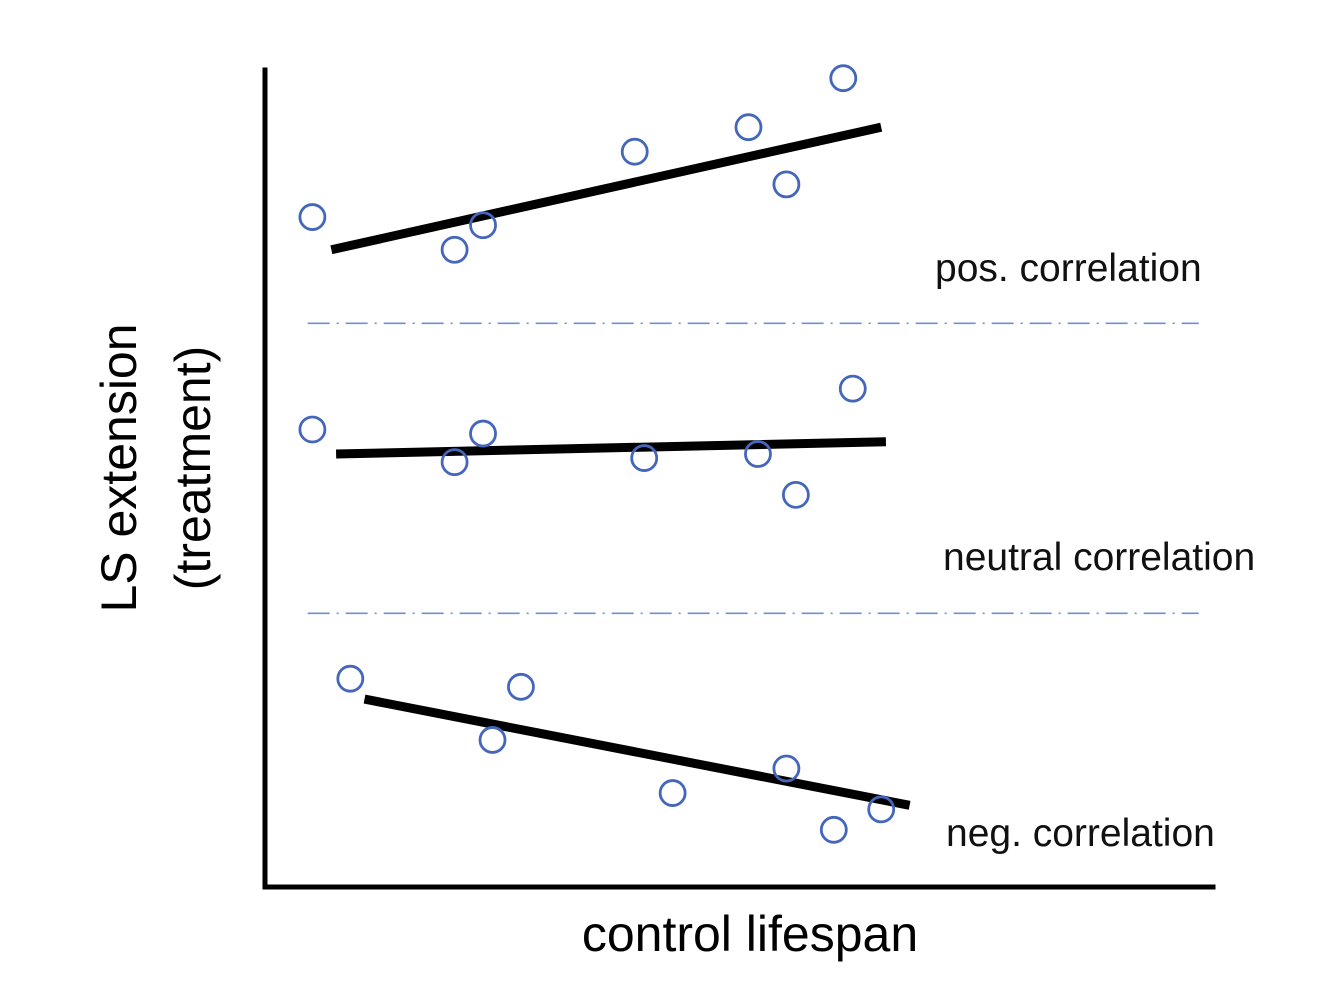 The height and width of the screenshot is (998, 1325). I want to click on neg-correlation-label: neg. correlation, so click(1080, 833).